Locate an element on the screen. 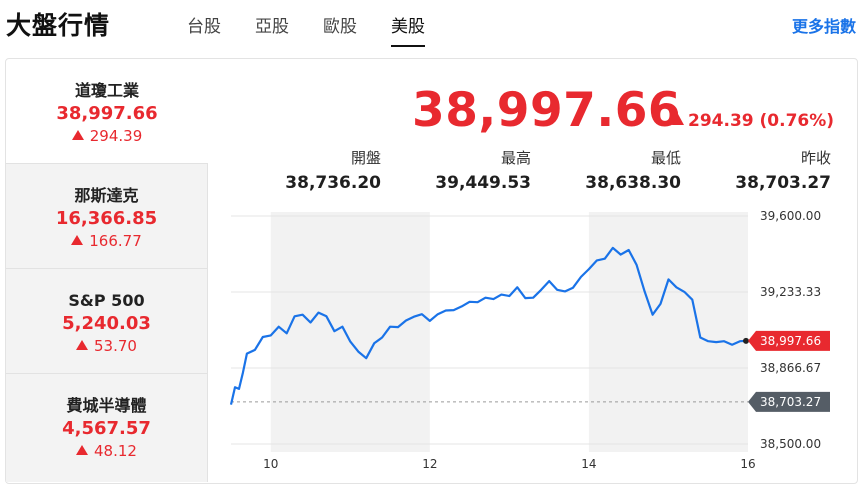  index-item-nasdaq: 那斯達克 16,366.85 166.77 is located at coordinates (107, 216).